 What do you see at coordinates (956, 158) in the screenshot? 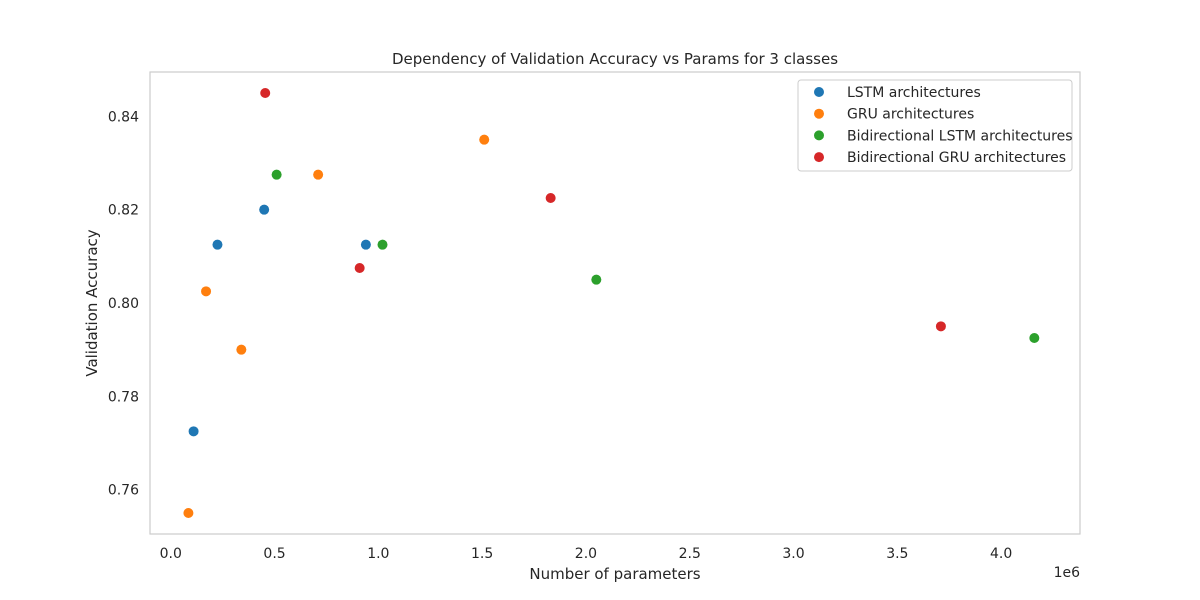
I see `legend-label: Bidirectional GRU architectures` at bounding box center [956, 158].